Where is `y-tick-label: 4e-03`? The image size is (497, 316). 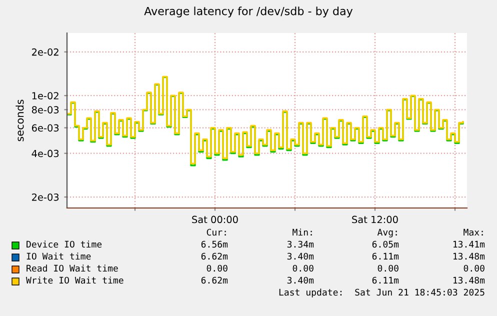 y-tick-label: 4e-03 is located at coordinates (45, 154).